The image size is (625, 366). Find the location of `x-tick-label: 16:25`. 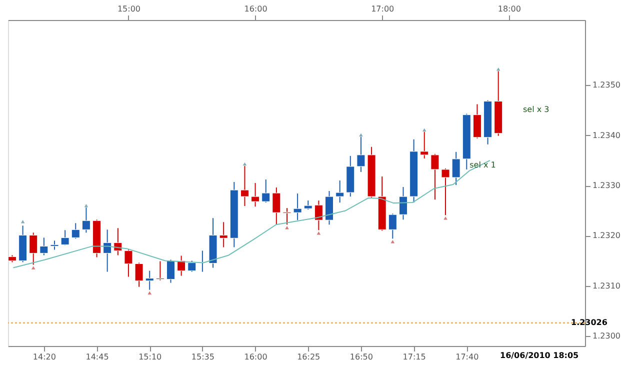

x-tick-label: 16:25 is located at coordinates (308, 357).